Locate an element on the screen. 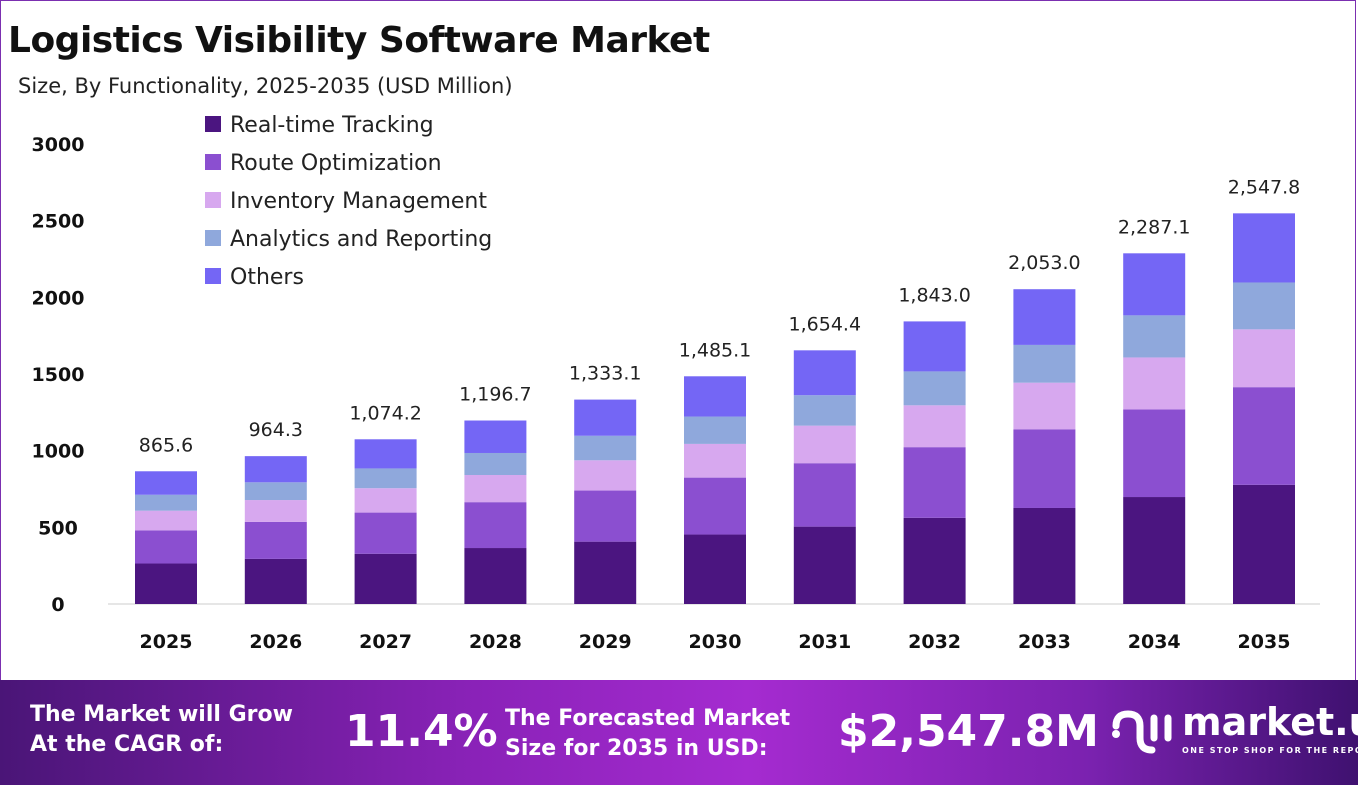  y-tick-label: 2500 is located at coordinates (58, 222).